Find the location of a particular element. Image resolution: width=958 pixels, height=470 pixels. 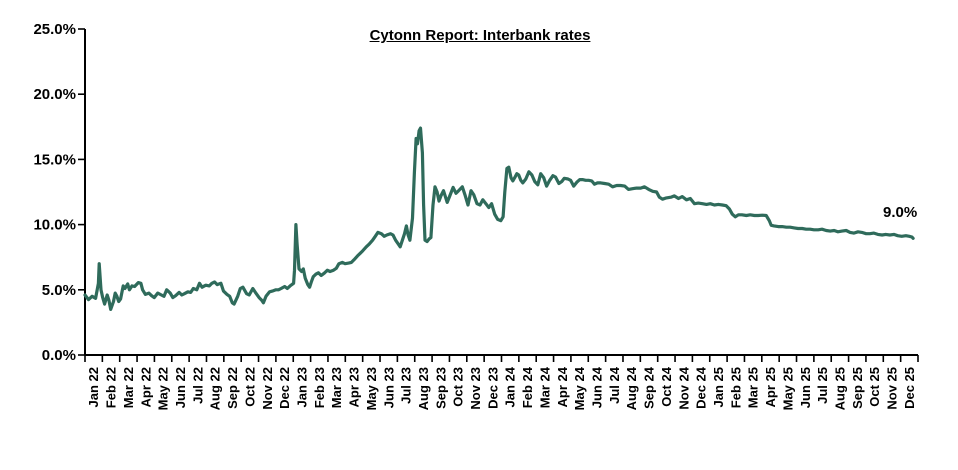

x-axis-label: Aug 25 is located at coordinates (839, 388).